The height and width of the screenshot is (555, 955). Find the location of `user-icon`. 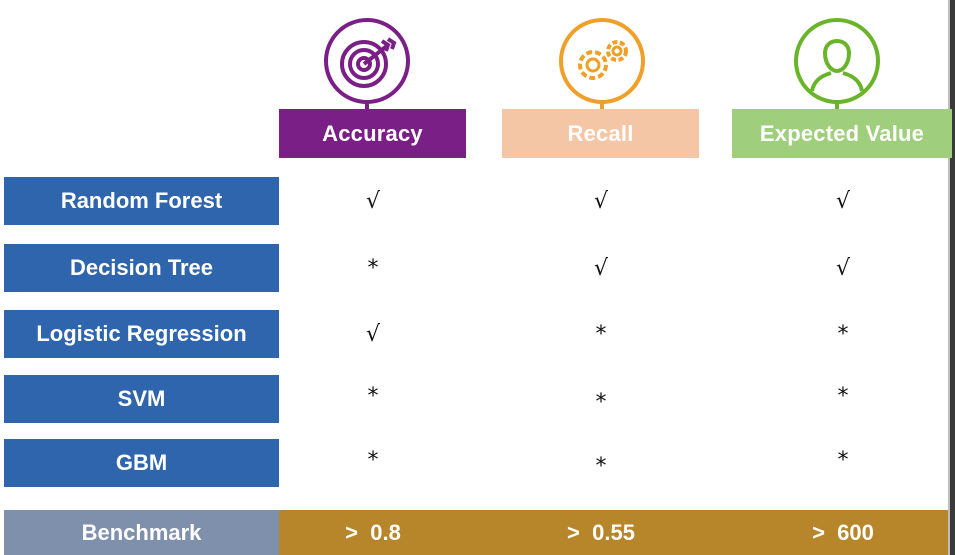

user-icon is located at coordinates (837, 64).